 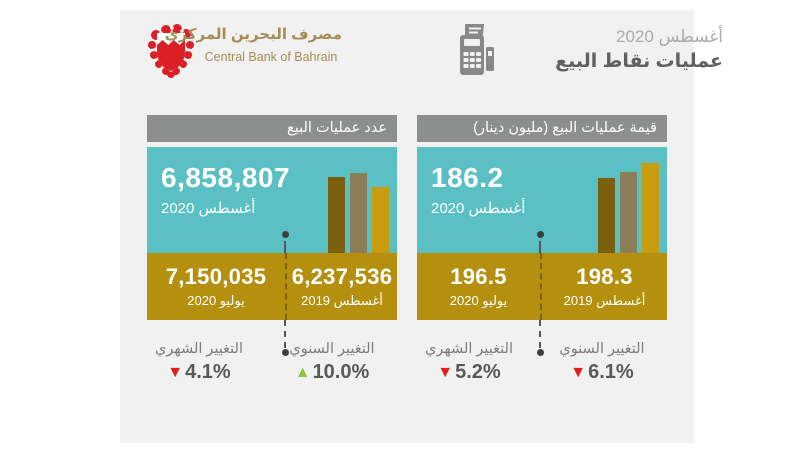 What do you see at coordinates (478, 372) in the screenshot?
I see `monthly-change-pct: 5.2%` at bounding box center [478, 372].